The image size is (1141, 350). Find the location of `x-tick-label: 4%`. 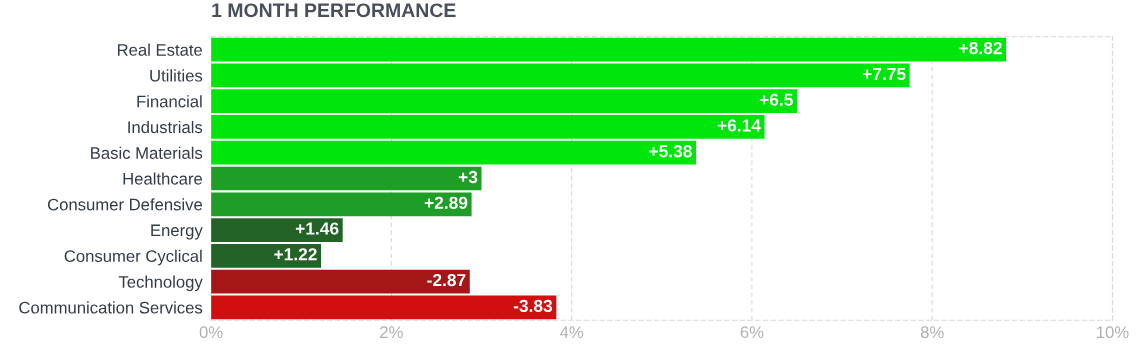

x-tick-label: 4% is located at coordinates (571, 332).